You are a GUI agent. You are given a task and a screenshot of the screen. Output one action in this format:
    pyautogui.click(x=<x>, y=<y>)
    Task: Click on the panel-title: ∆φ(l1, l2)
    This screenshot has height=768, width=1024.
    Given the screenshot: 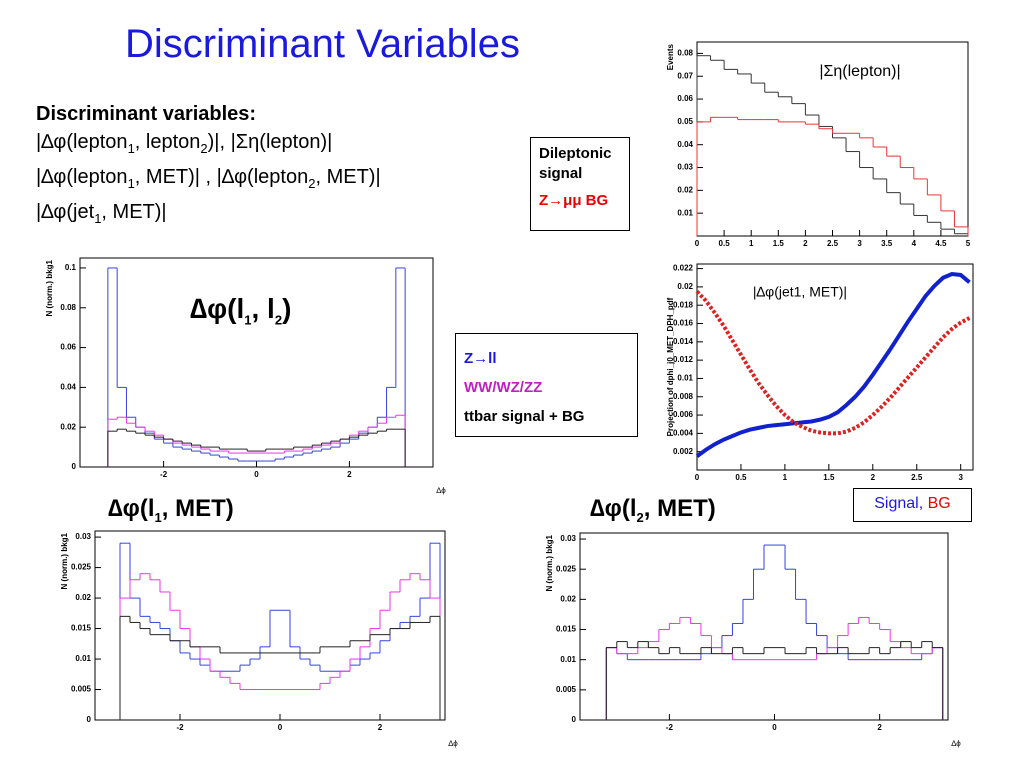 What is the action you would take?
    pyautogui.click(x=240, y=310)
    